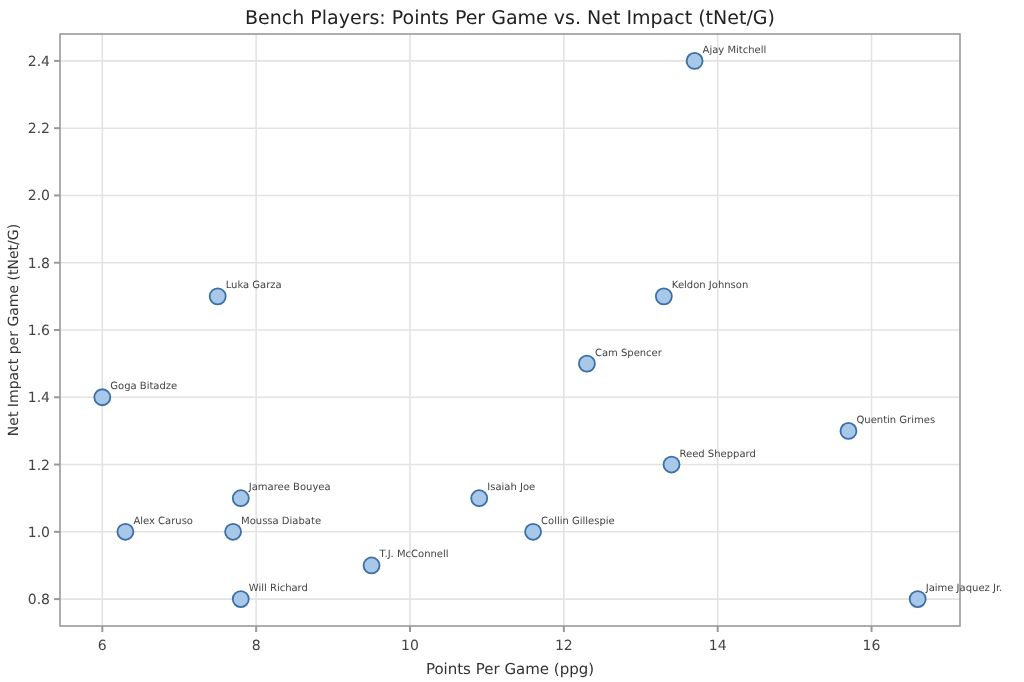 The height and width of the screenshot is (682, 1024). What do you see at coordinates (510, 19) in the screenshot?
I see `chart-title: Bench Players: Points Per Game vs. Net Impact (tNet/G)` at bounding box center [510, 19].